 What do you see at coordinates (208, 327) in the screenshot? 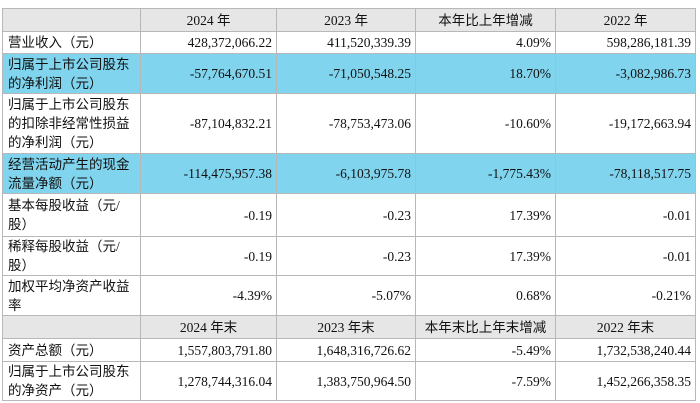
I see `header-cell: 2024 年末` at bounding box center [208, 327].